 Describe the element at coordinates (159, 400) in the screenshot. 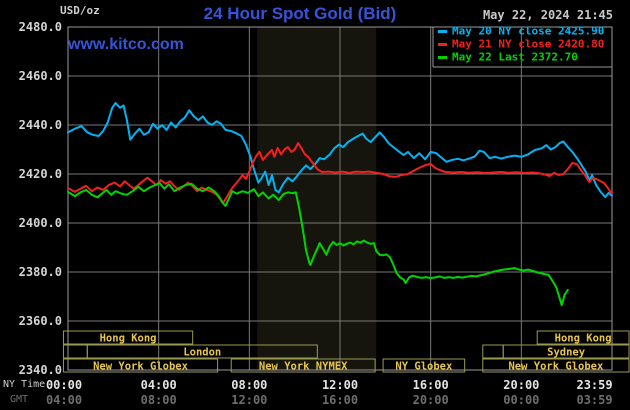

I see `x-tick-gmt: 08:00` at that location.